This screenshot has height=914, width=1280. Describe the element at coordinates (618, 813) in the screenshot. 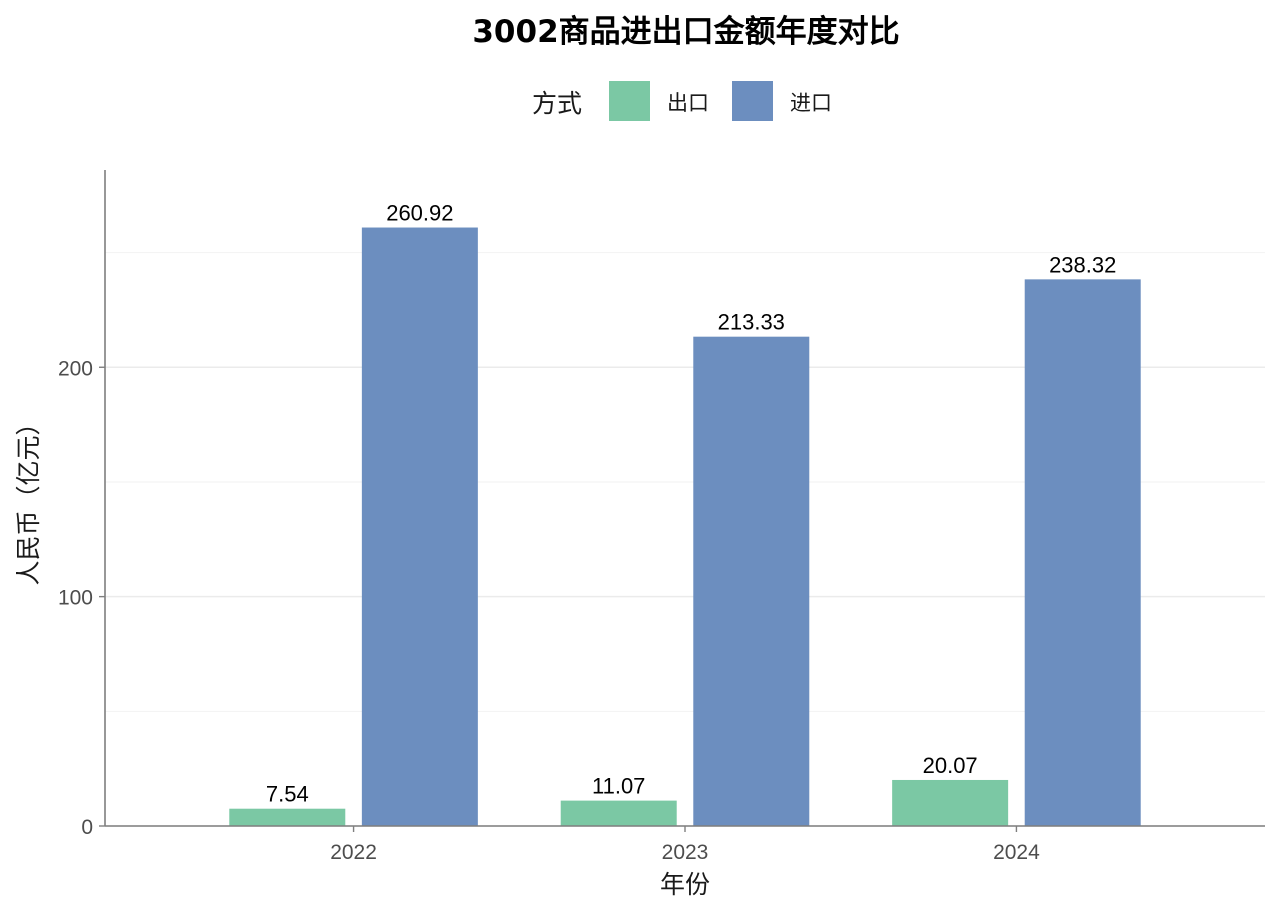

I see `bar-export-2023` at that location.